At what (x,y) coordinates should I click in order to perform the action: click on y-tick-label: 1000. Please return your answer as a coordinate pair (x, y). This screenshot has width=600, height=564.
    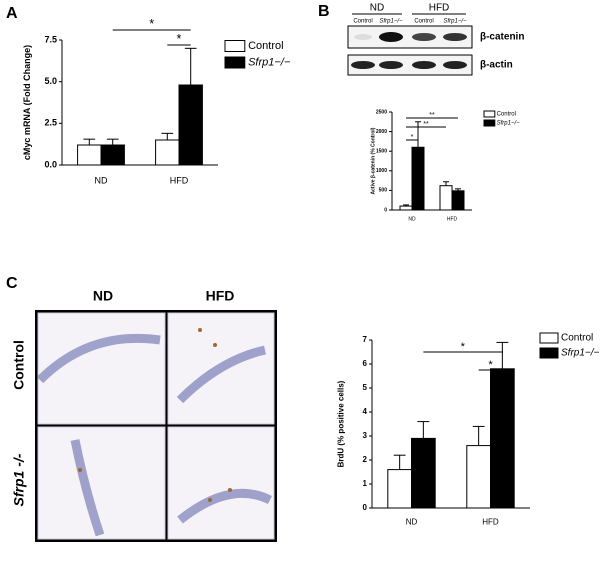
    Looking at the image, I should click on (381, 171).